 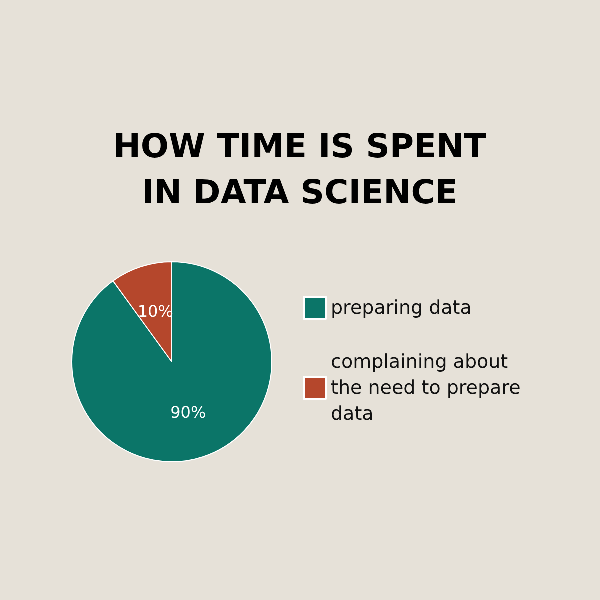 What do you see at coordinates (401, 308) in the screenshot?
I see `legend-label: preparing data` at bounding box center [401, 308].